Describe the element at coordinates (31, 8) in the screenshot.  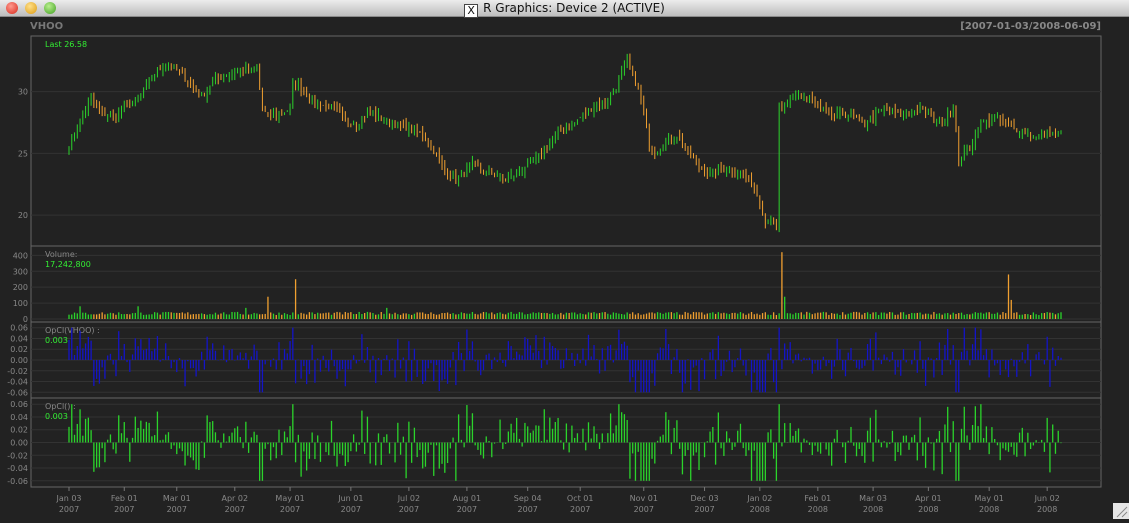
I see `minimize-window-button` at that location.